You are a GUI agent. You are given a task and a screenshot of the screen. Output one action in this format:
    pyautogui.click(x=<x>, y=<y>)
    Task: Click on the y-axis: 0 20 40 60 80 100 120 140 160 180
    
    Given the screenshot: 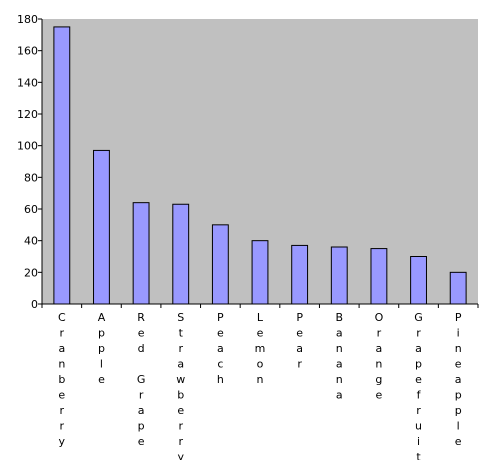 What is the action you would take?
    pyautogui.click(x=30, y=162)
    